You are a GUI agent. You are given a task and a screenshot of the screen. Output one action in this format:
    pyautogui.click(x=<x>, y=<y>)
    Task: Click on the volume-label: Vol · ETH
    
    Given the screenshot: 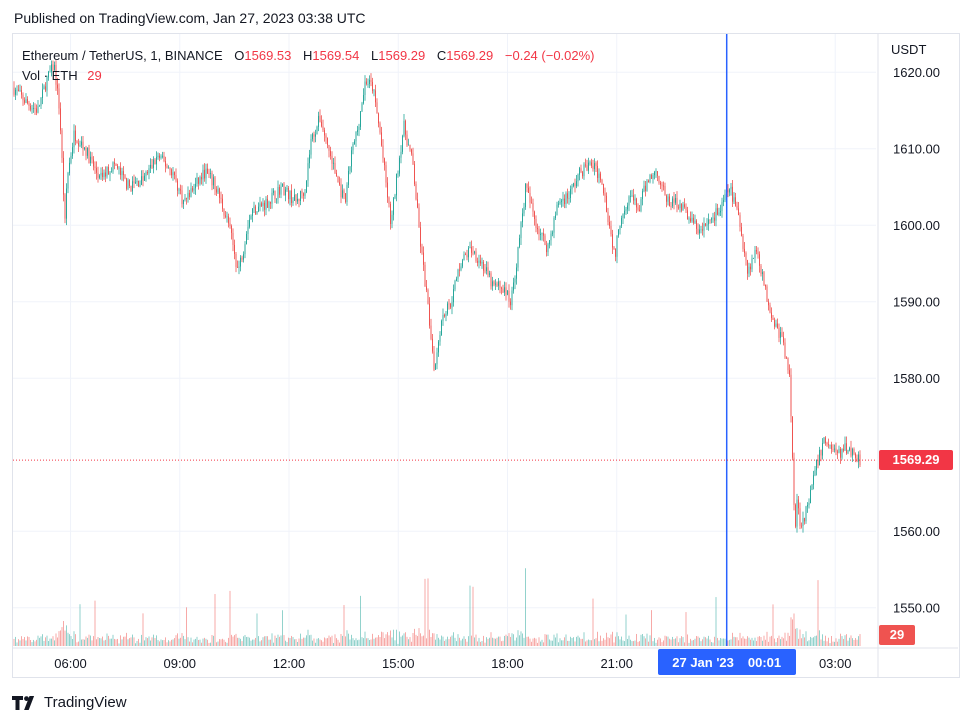 What is the action you would take?
    pyautogui.click(x=50, y=75)
    